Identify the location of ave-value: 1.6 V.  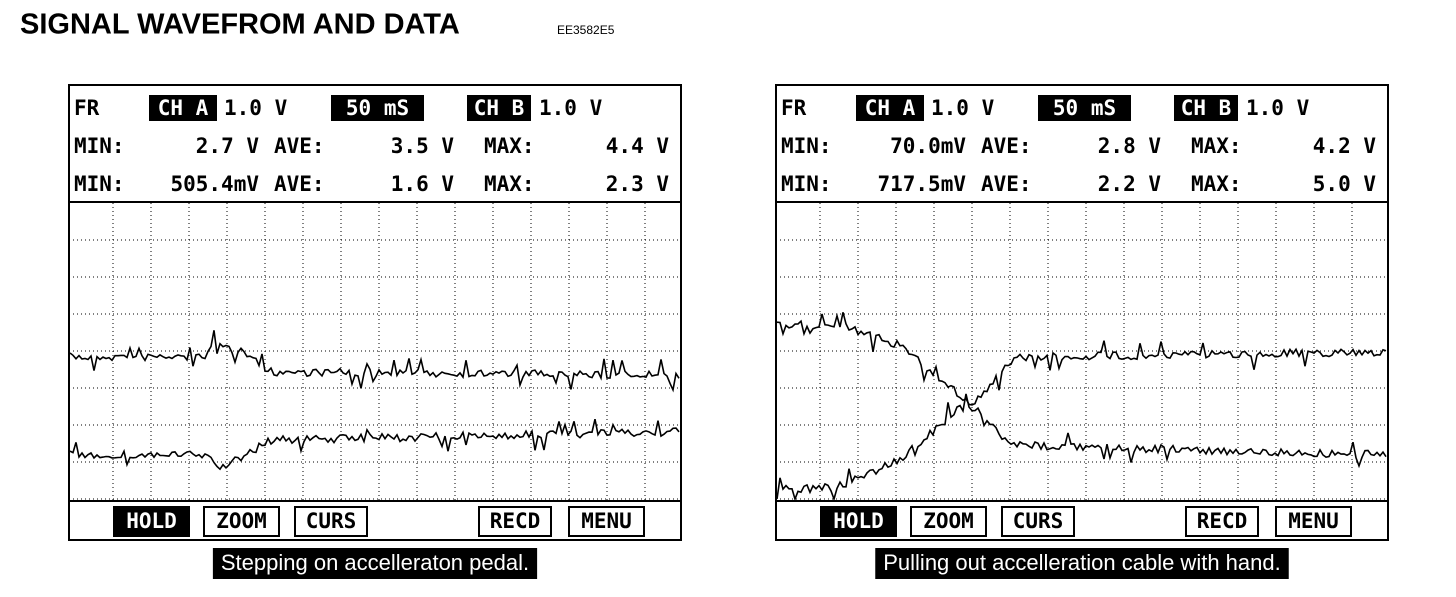
(423, 184).